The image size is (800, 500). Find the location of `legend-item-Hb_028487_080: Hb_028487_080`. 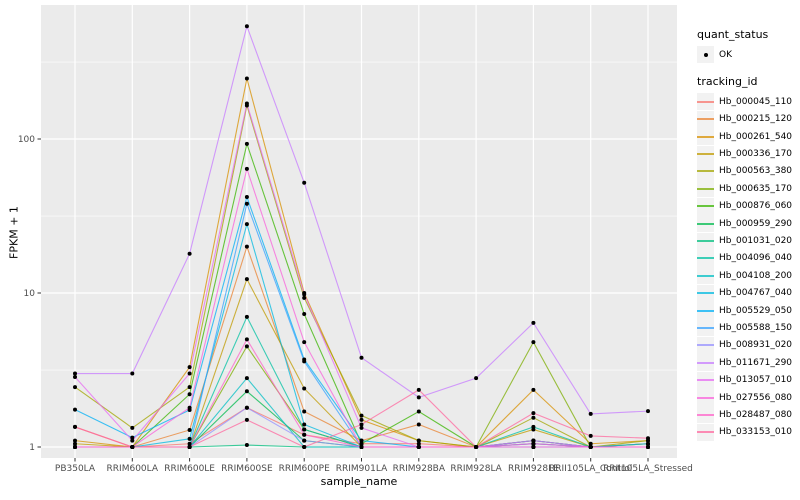

legend-item-Hb_028487_080: Hb_028487_080 is located at coordinates (747, 415).